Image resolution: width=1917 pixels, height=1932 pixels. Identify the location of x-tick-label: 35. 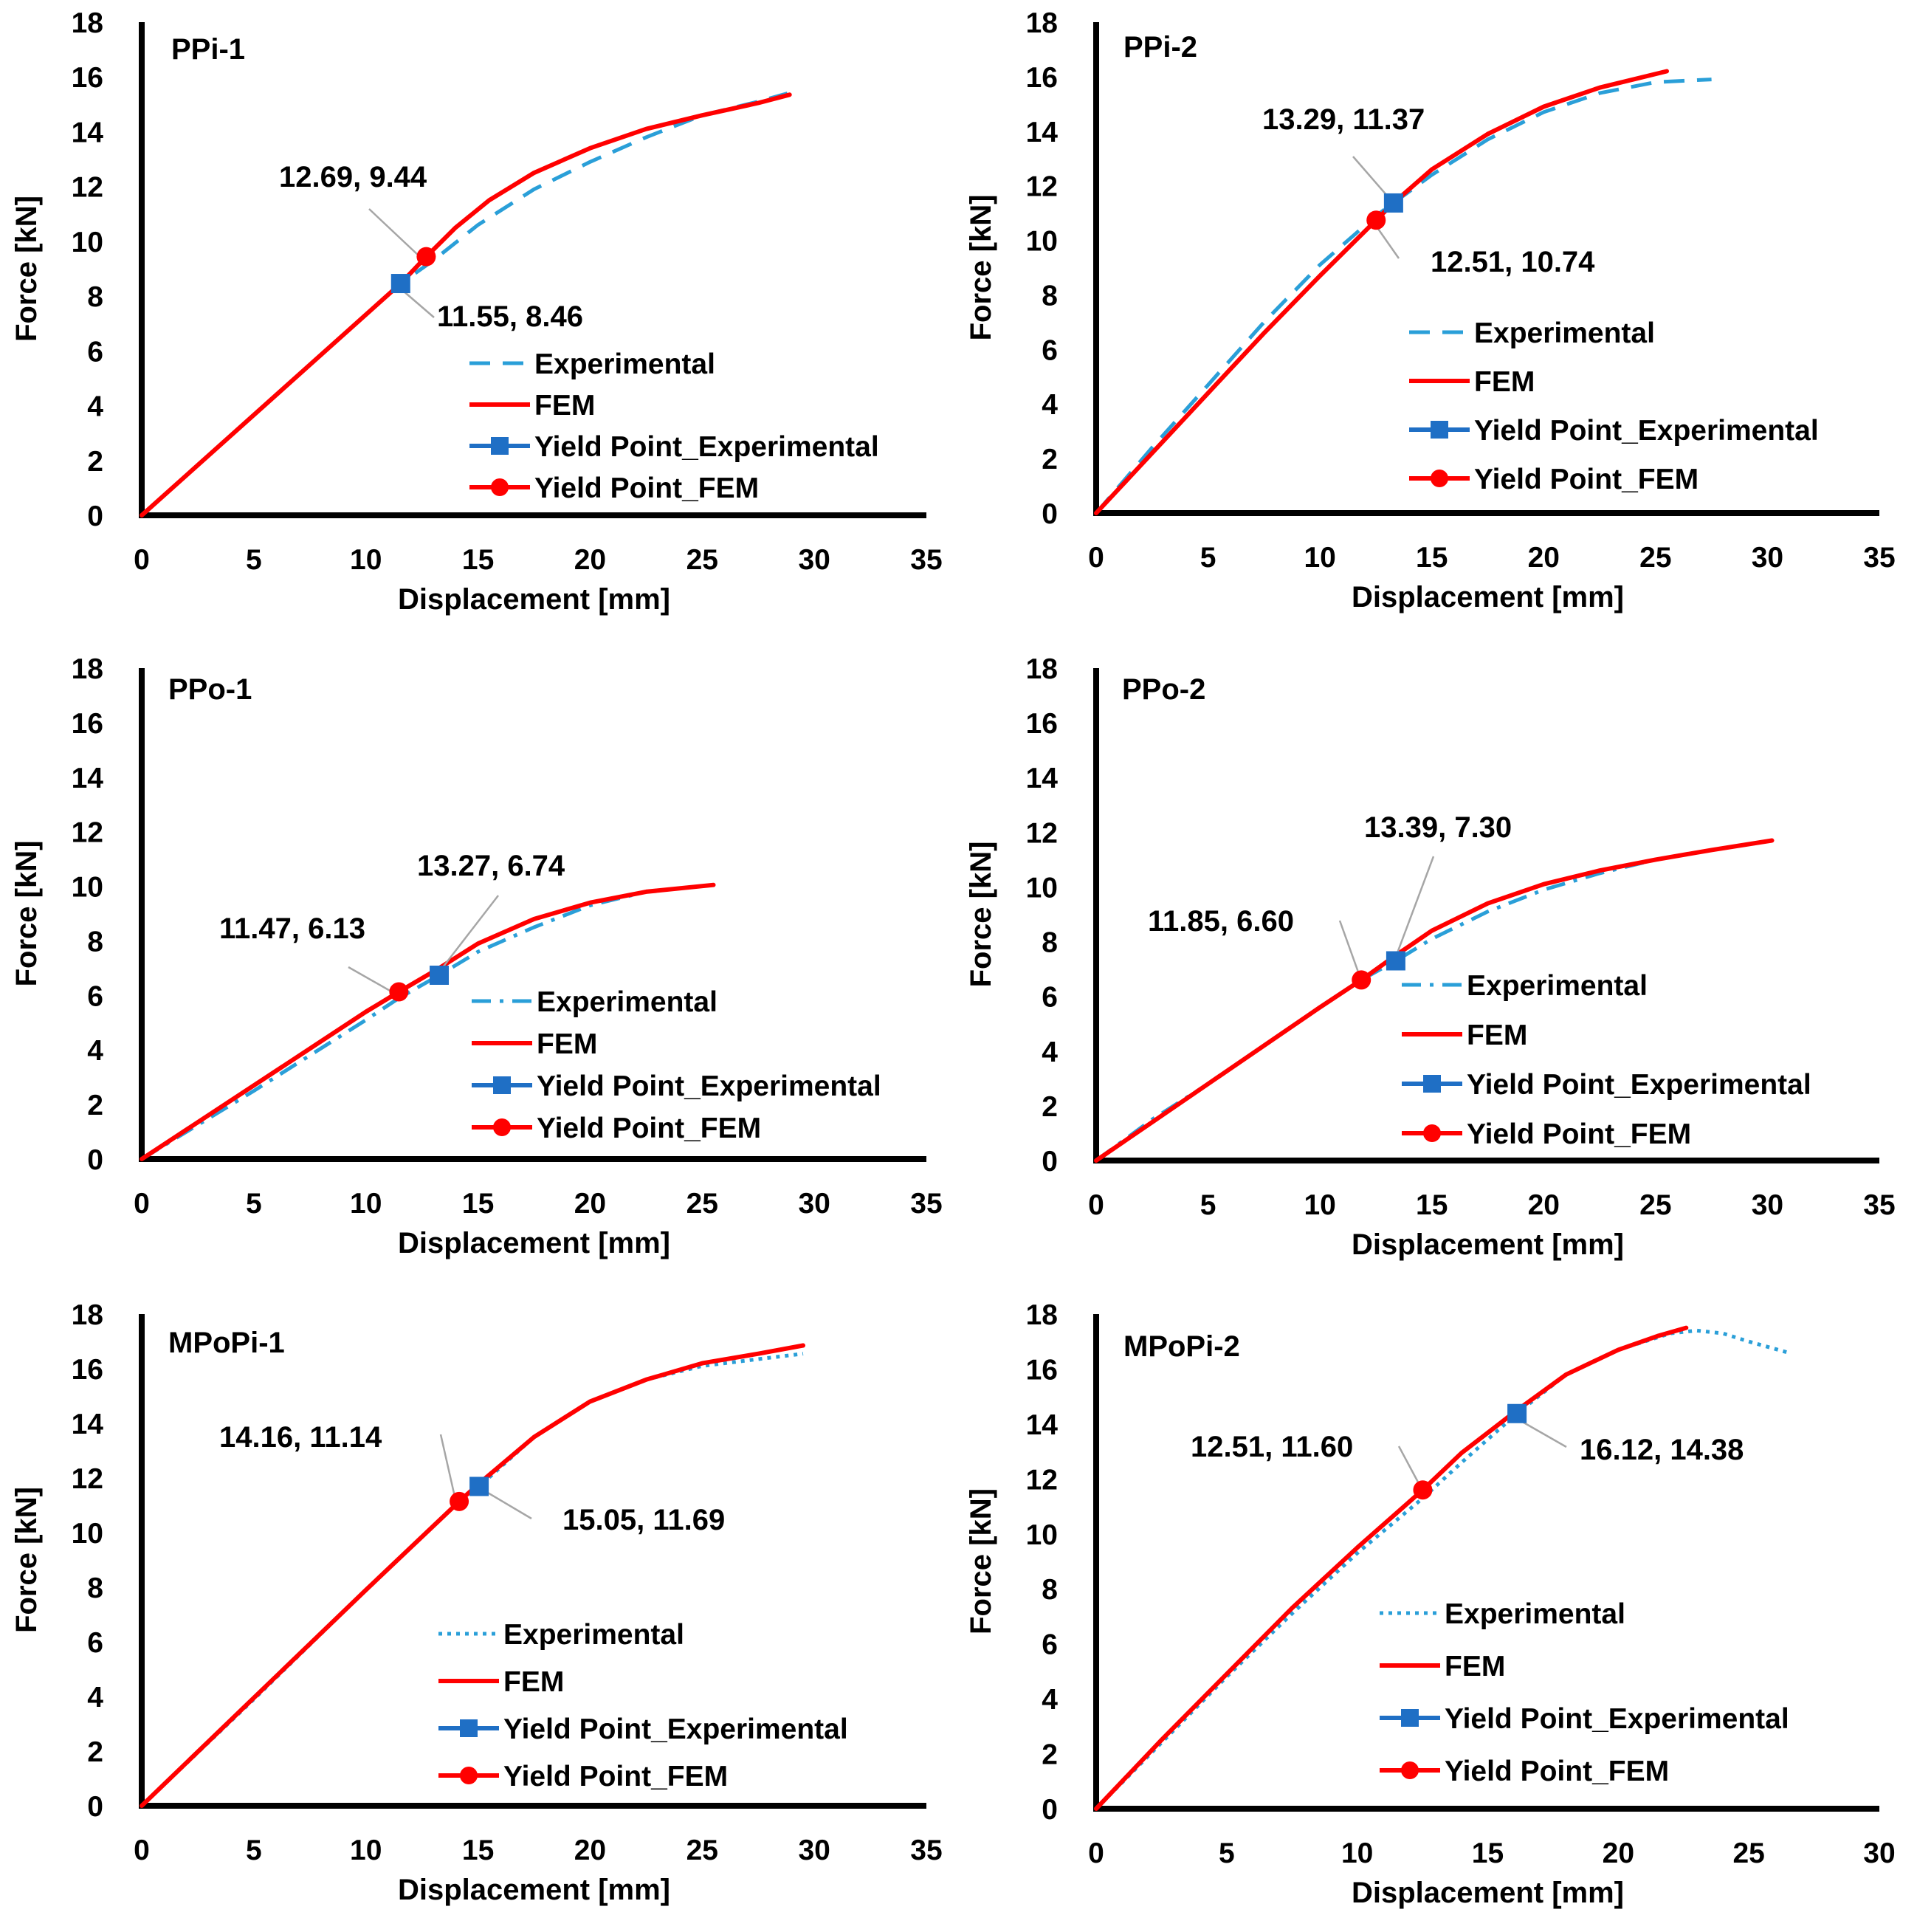
(926, 1850).